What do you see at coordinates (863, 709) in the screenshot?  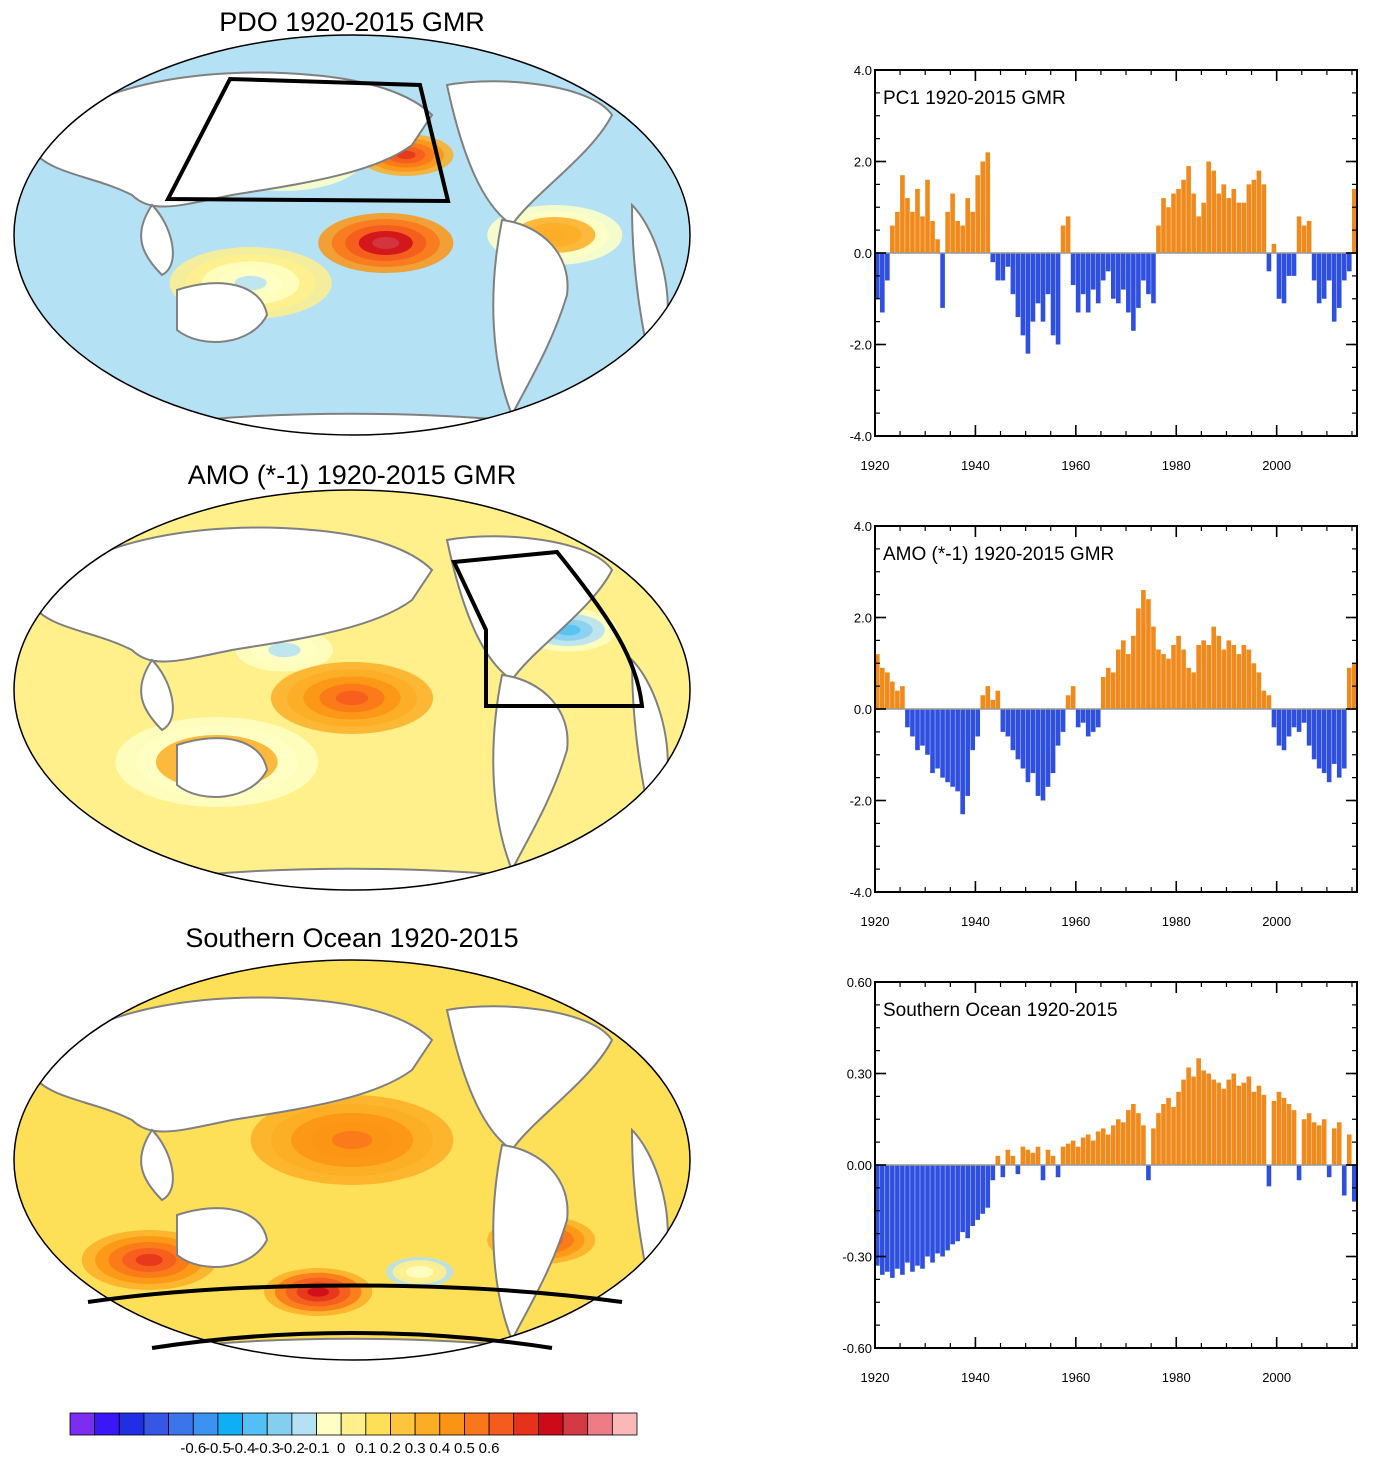 I see `y-tick-label: 0.0` at bounding box center [863, 709].